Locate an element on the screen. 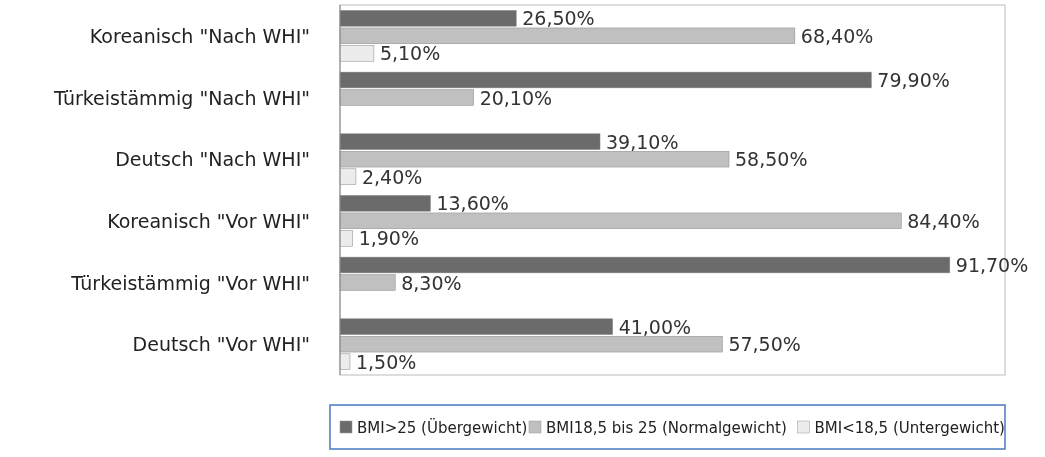 The height and width of the screenshot is (457, 1045). data-label: 58,50% is located at coordinates (771, 159).